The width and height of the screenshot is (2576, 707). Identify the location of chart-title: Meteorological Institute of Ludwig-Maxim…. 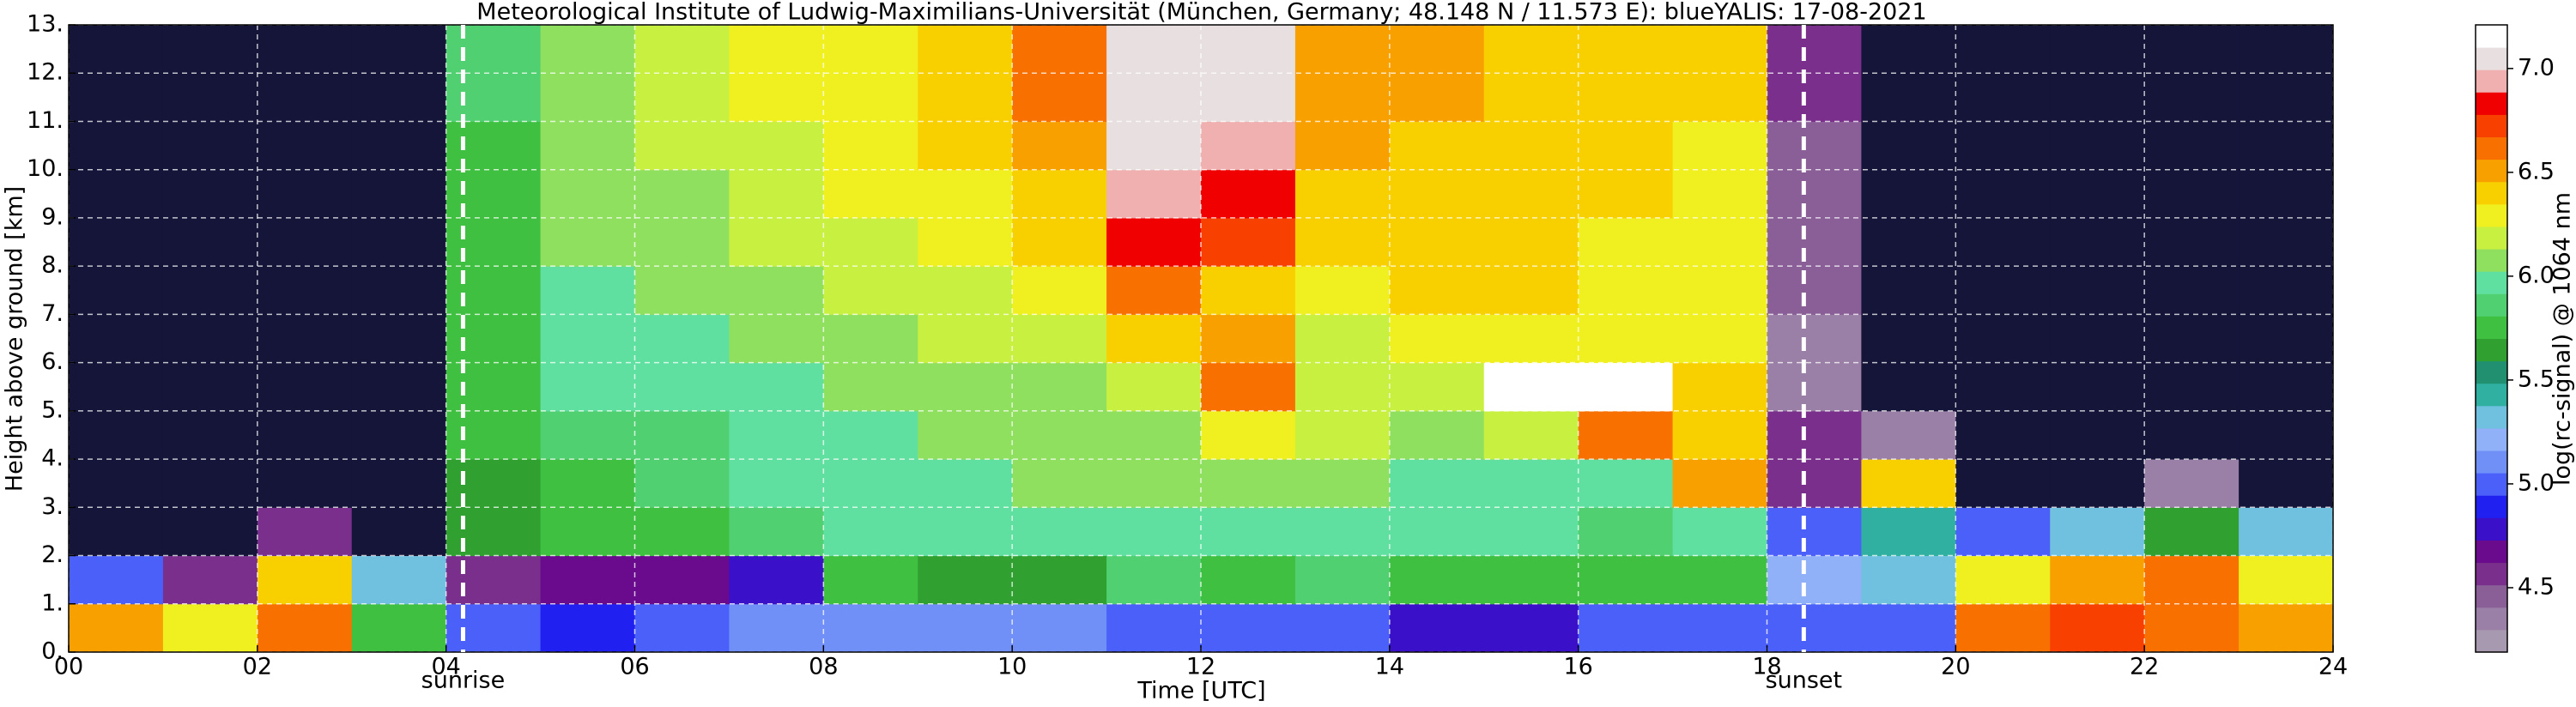
(1201, 13).